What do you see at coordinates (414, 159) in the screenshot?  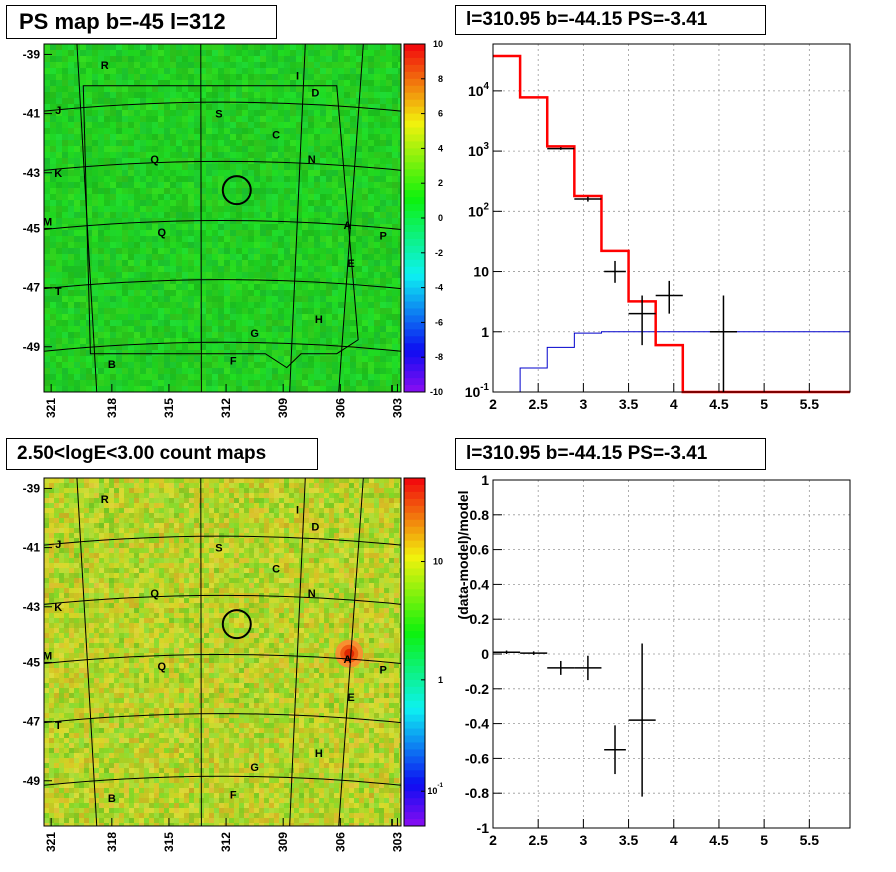 I see `colorbar-band` at bounding box center [414, 159].